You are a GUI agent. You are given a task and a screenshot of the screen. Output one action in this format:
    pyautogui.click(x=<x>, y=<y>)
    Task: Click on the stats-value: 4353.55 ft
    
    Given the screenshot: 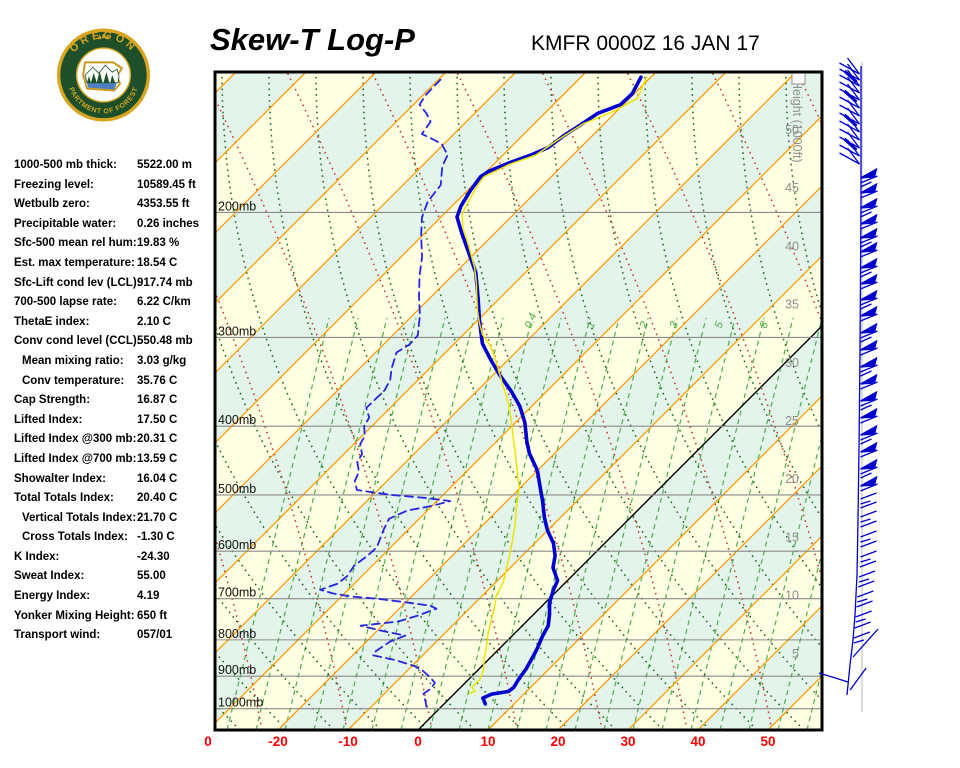 What is the action you would take?
    pyautogui.click(x=163, y=204)
    